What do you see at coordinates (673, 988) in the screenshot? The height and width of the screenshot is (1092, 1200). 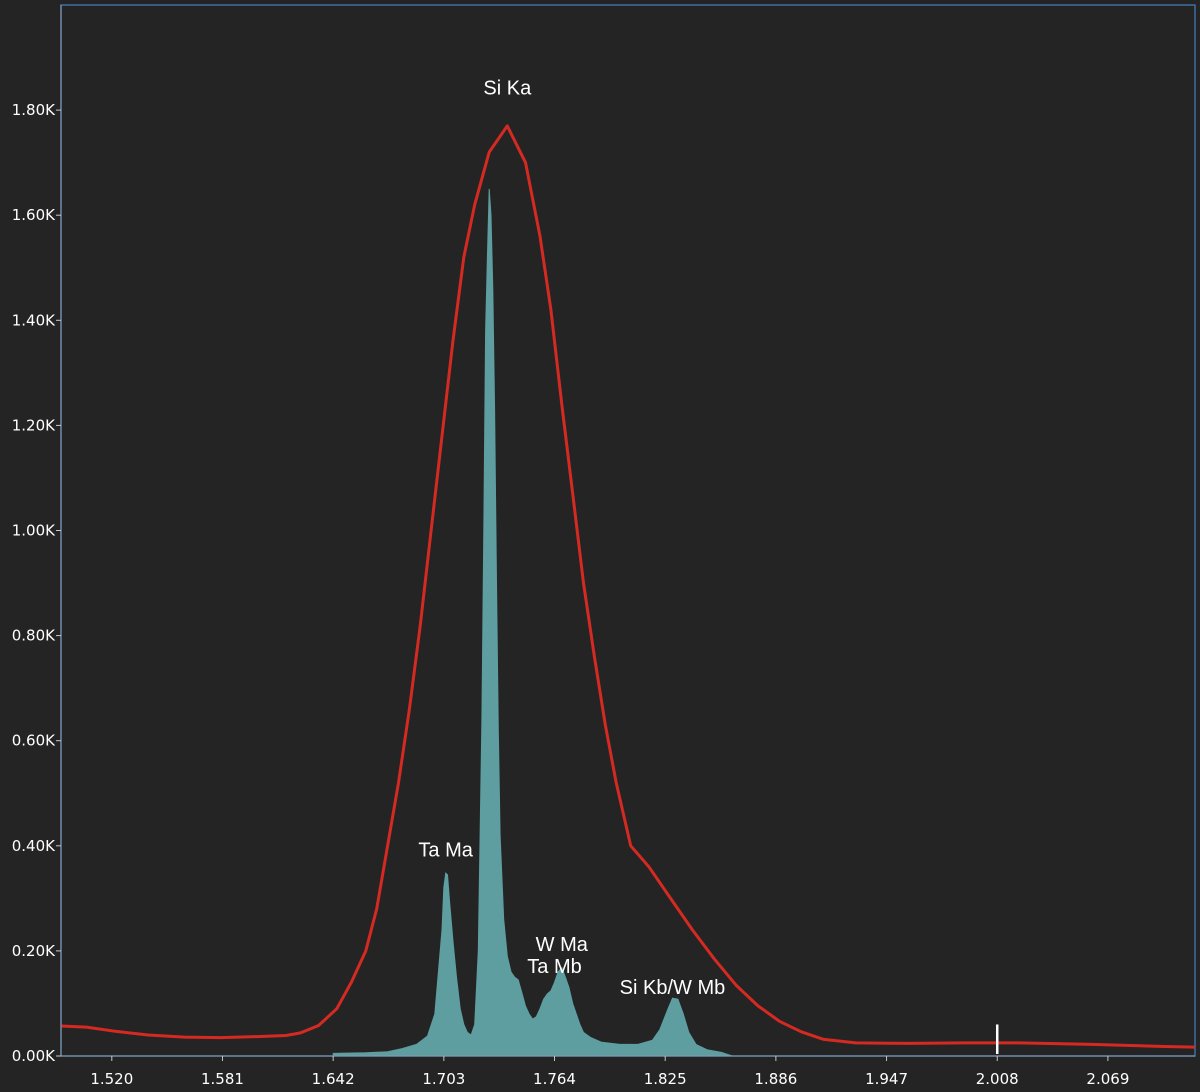 I see `peak-label: Si Kb/W Mb` at bounding box center [673, 988].